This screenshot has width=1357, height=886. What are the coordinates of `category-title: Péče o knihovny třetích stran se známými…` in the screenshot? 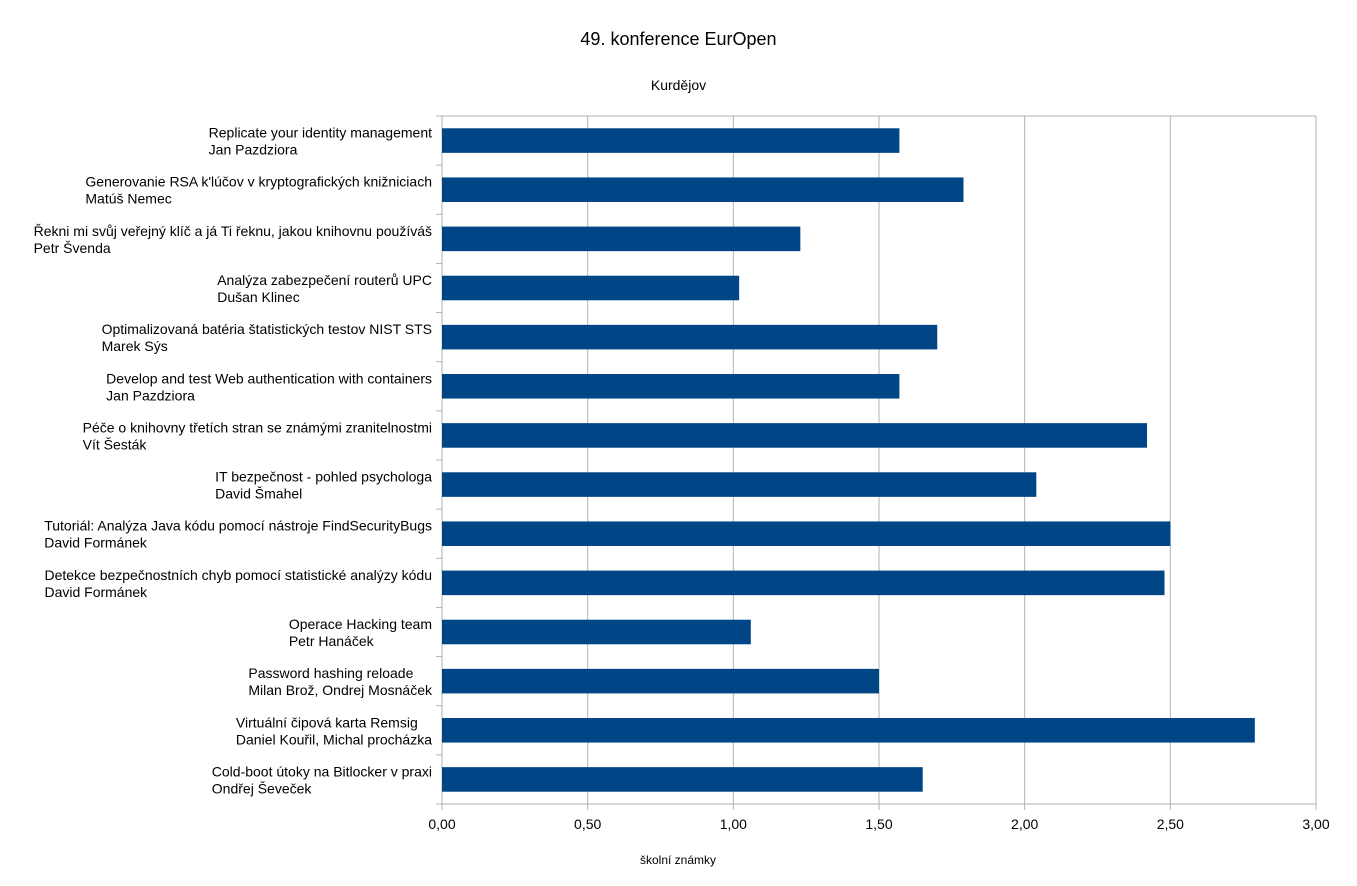 It's located at (257, 427).